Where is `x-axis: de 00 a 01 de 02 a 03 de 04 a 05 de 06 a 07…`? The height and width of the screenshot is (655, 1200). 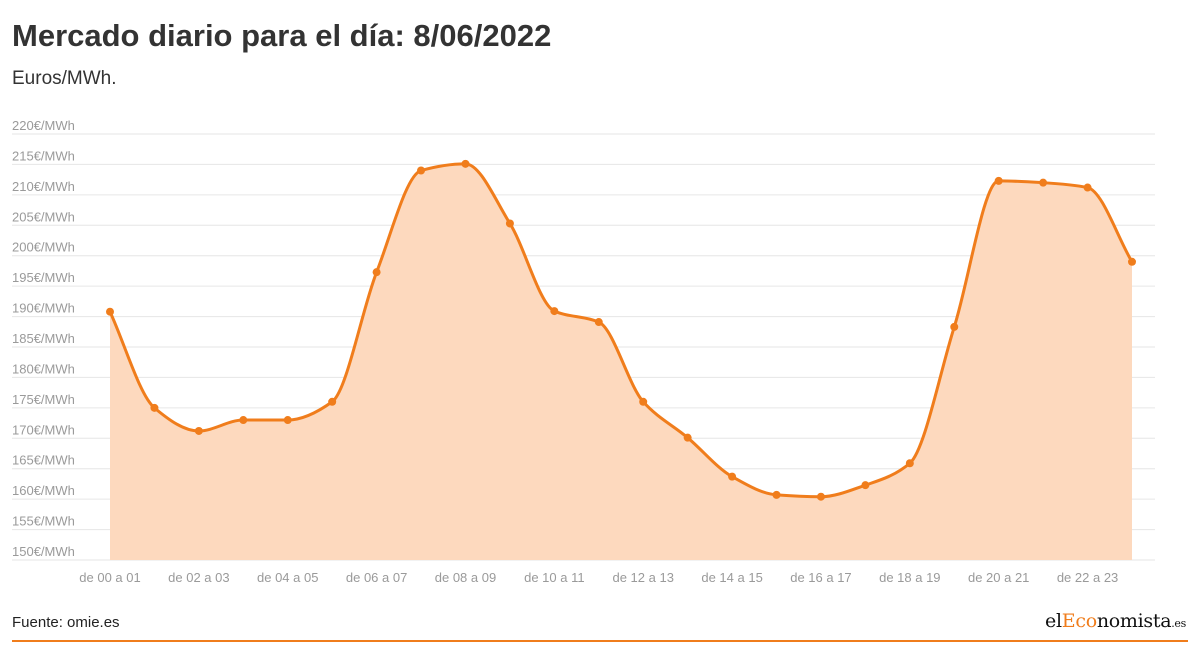 x-axis: de 00 a 01 de 02 a 03 de 04 a 05 de 06 a 07… is located at coordinates (598, 577).